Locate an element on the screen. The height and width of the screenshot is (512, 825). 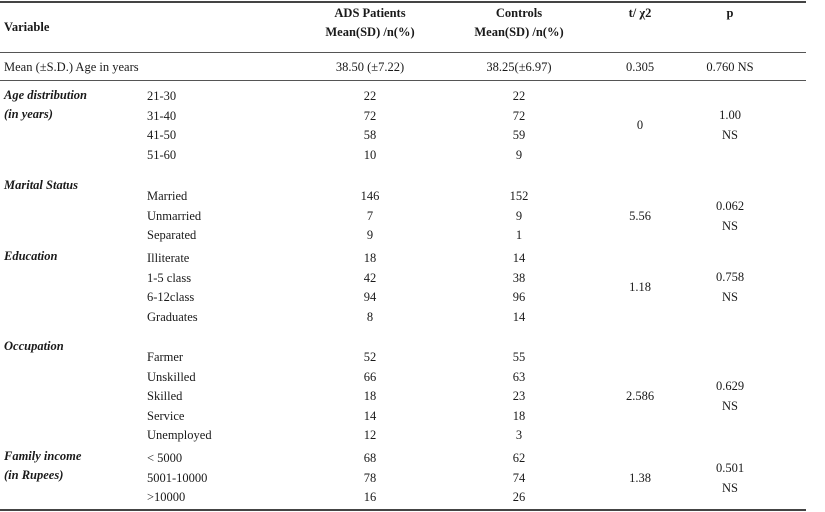
section-title-line1: Family income is located at coordinates (43, 456).